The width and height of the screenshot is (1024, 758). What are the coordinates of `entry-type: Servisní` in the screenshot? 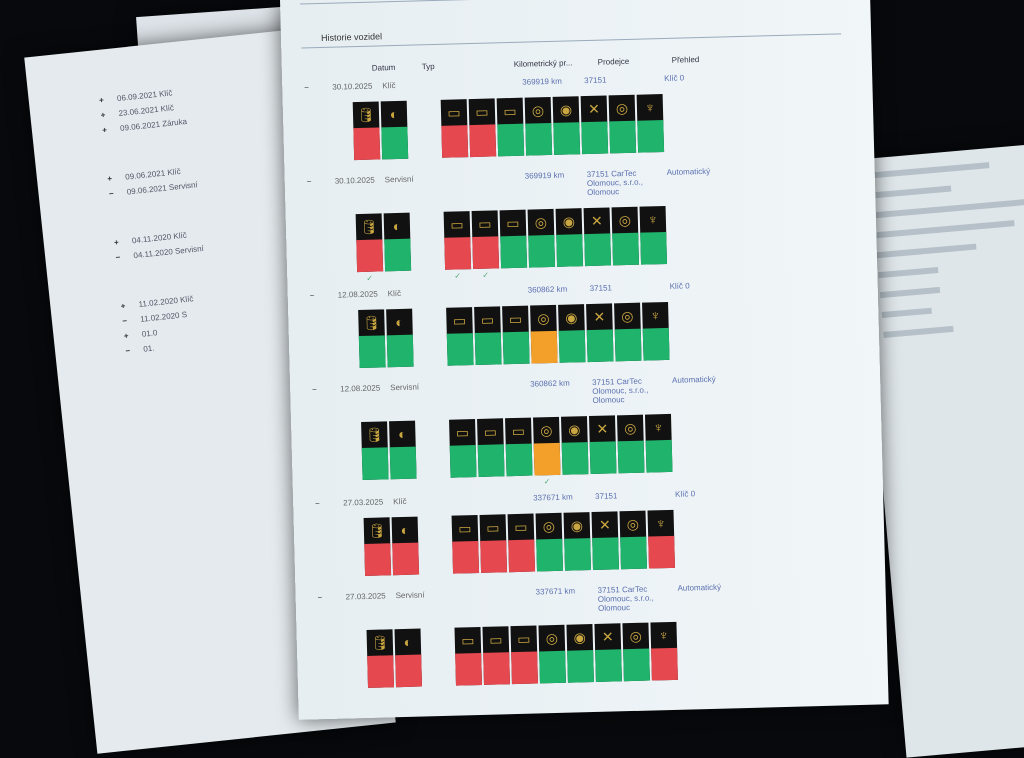 It's located at (405, 387).